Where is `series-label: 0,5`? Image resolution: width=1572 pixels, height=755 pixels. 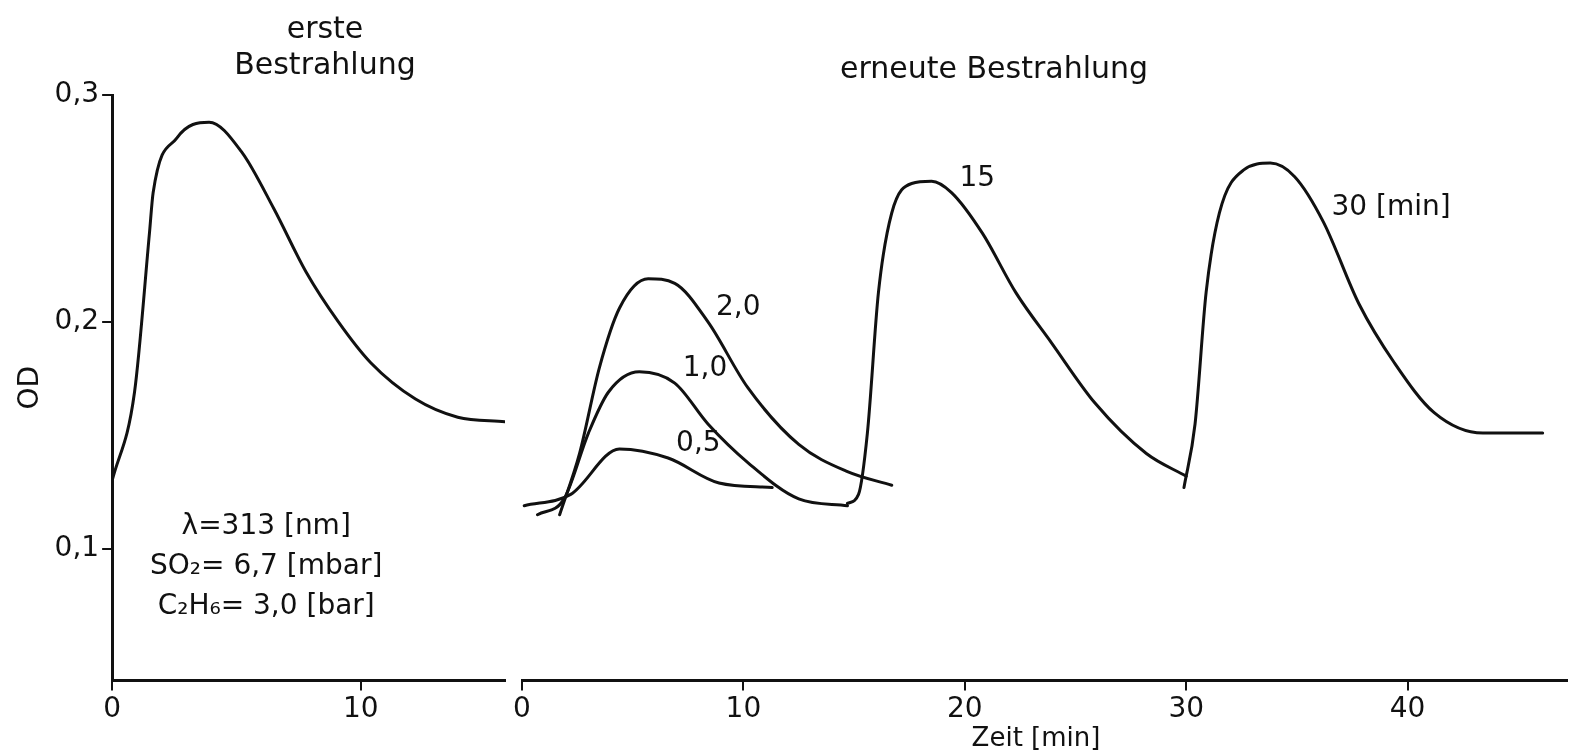
series-label: 0,5 is located at coordinates (698, 442).